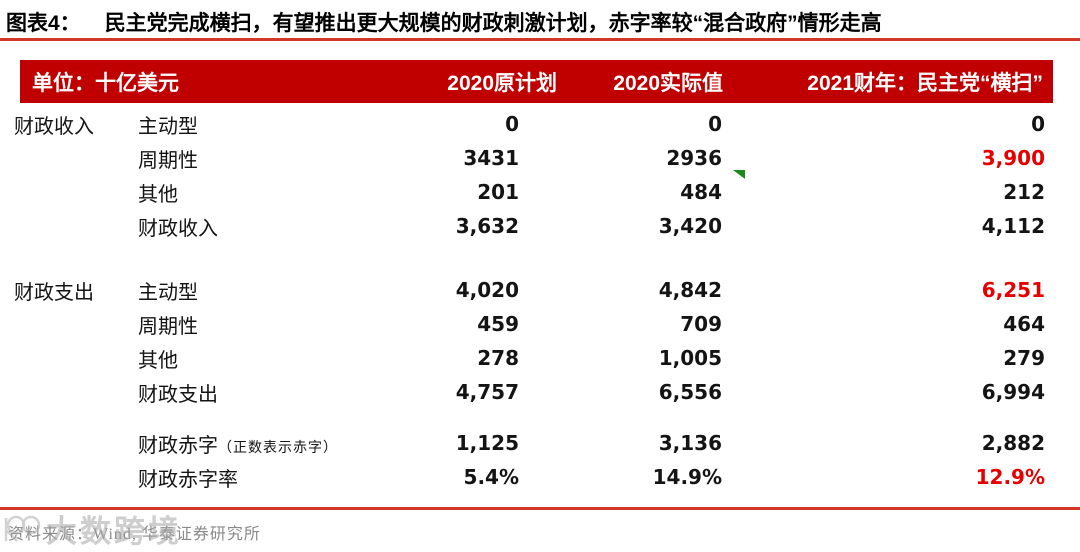 The height and width of the screenshot is (552, 1080). I want to click on column-header-2021-sweep: 2021财年：民主党“横扫”, so click(925, 83).